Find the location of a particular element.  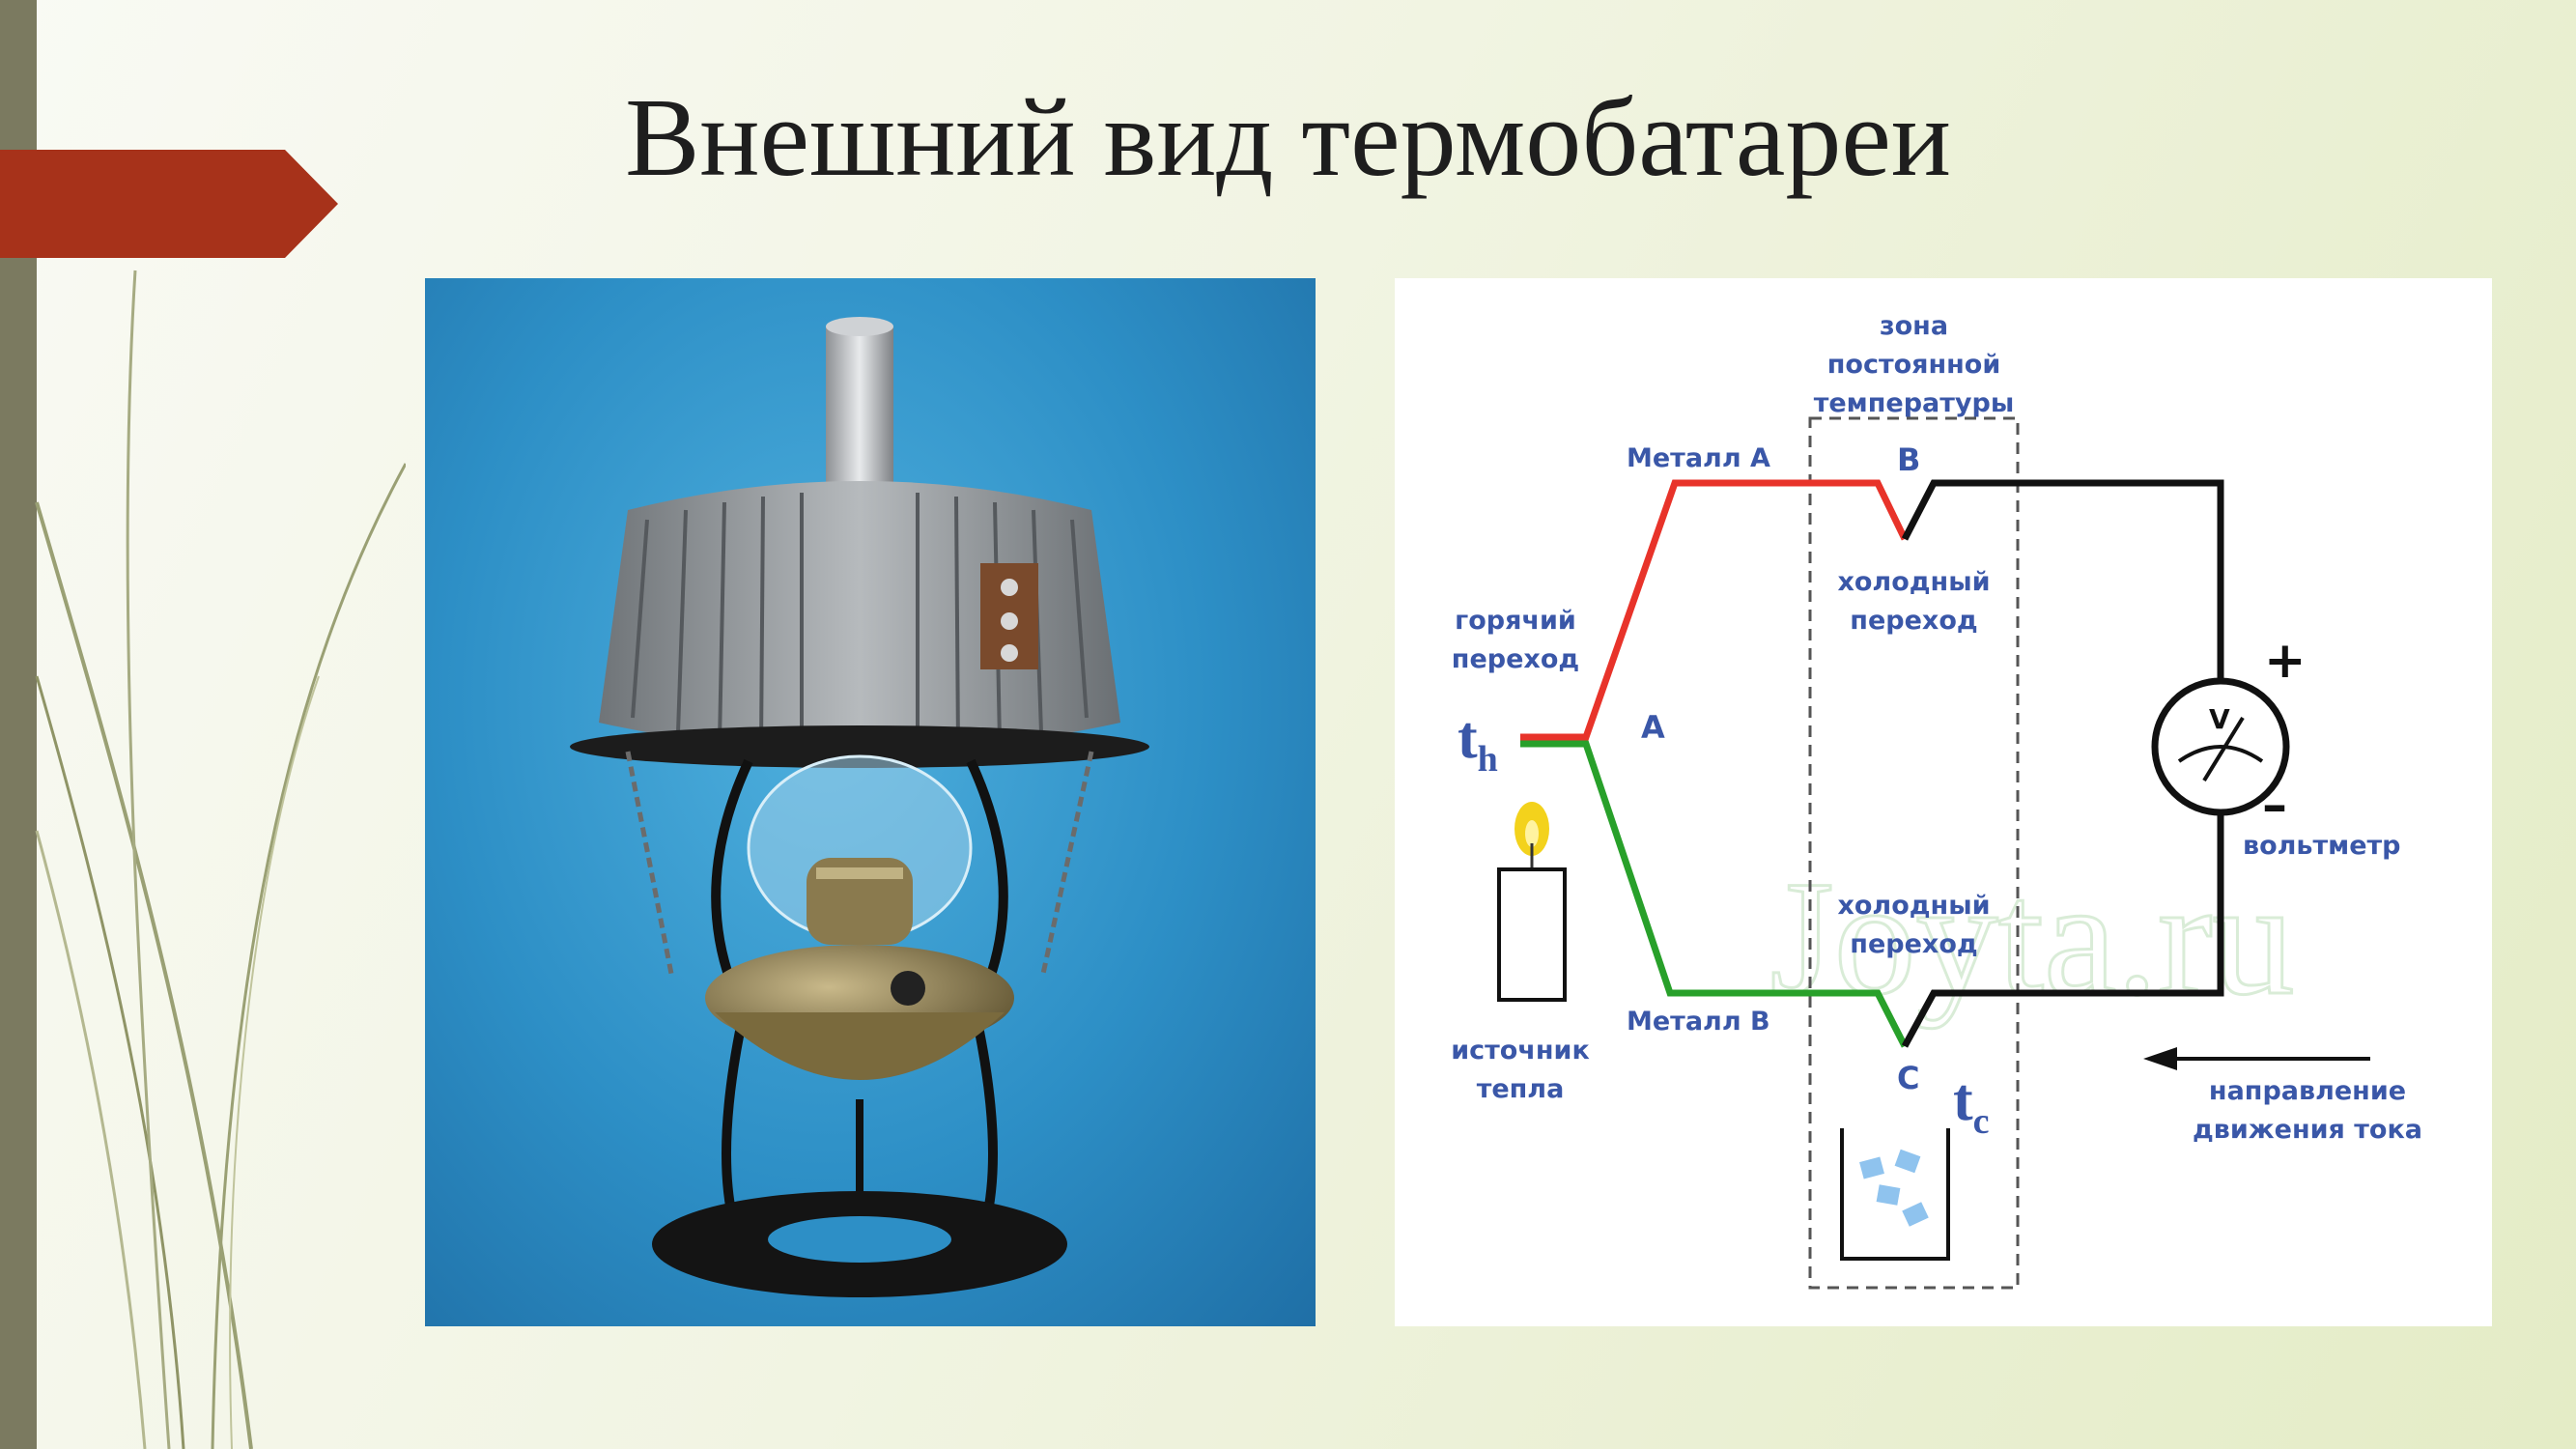

current-direction-line-1: направление is located at coordinates (2307, 1091).